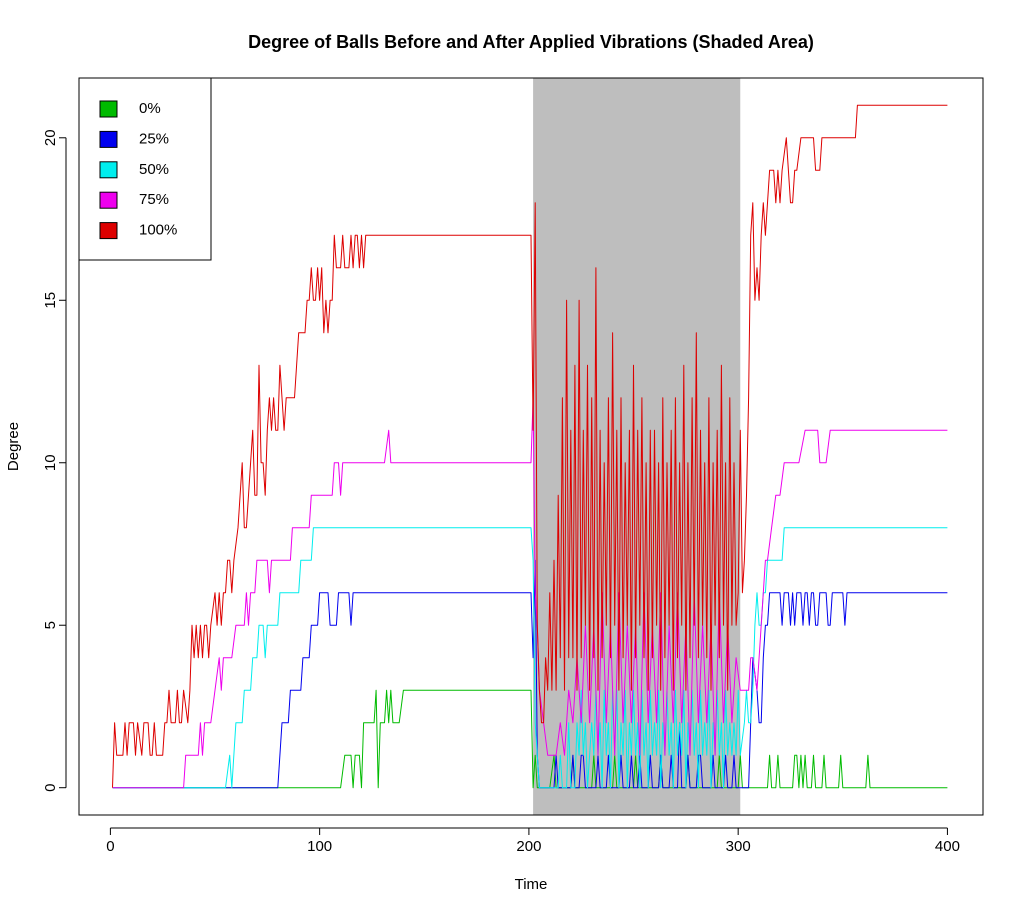 Image resolution: width=1024 pixels, height=913 pixels. Describe the element at coordinates (154, 199) in the screenshot. I see `legend-label: 75%` at that location.